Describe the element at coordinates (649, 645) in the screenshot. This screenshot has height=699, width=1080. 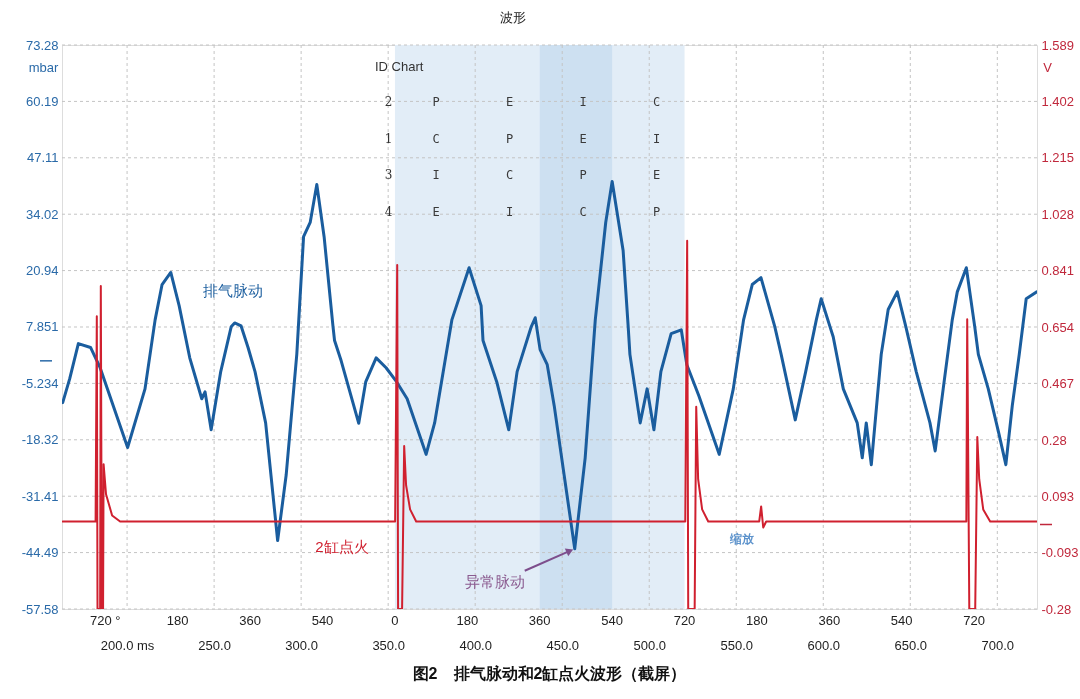
I see `x-tick-label: 500.0` at that location.